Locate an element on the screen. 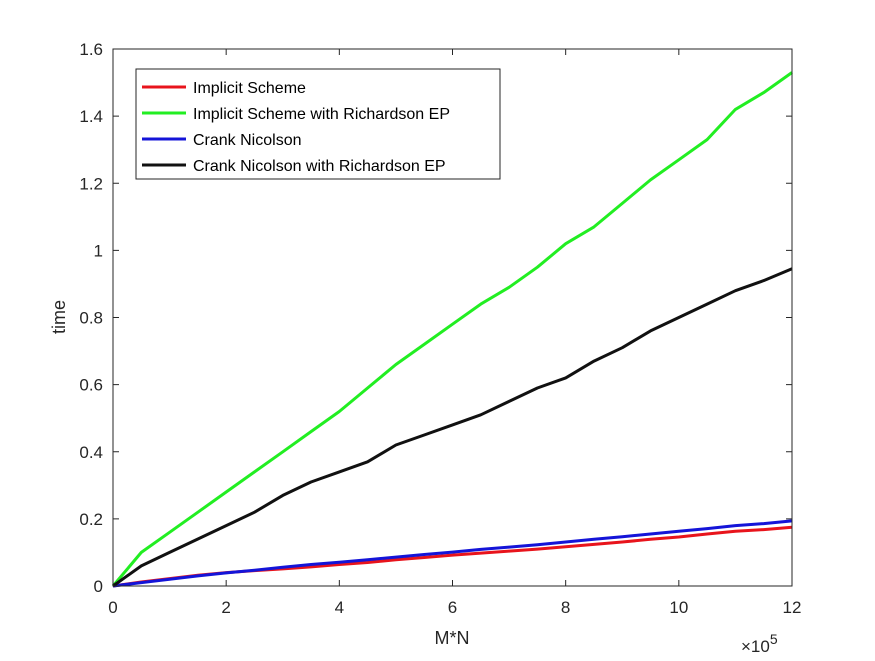  y-tick-label-0: 0 is located at coordinates (98, 586).